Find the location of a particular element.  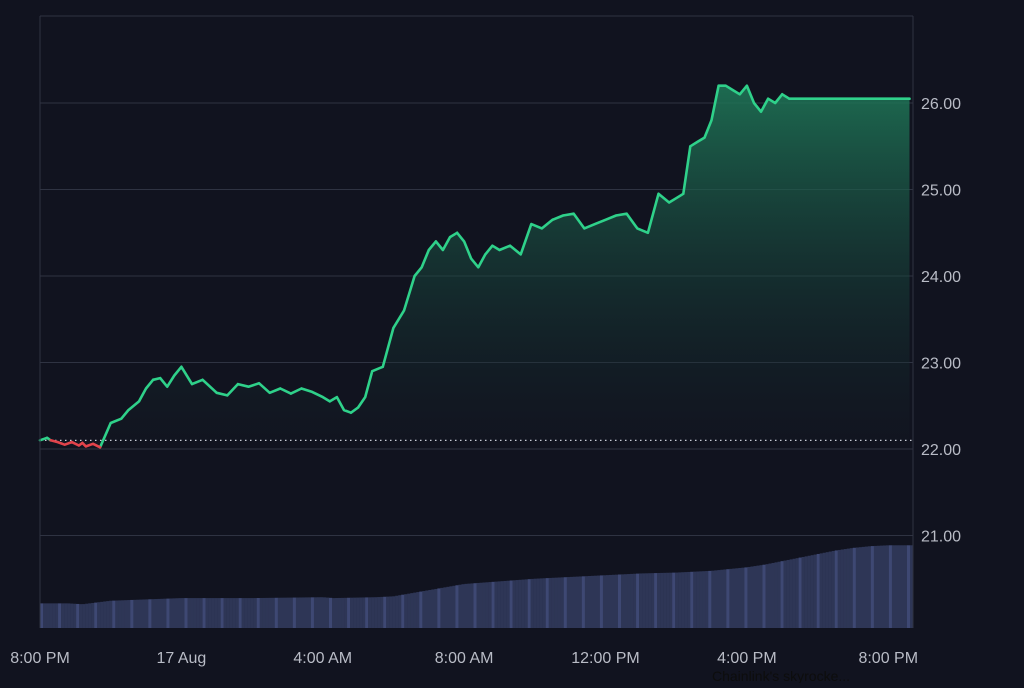

y-axis-labels: 21.00 22.00 23.00 24.00 25.00 26.00 is located at coordinates (941, 321).